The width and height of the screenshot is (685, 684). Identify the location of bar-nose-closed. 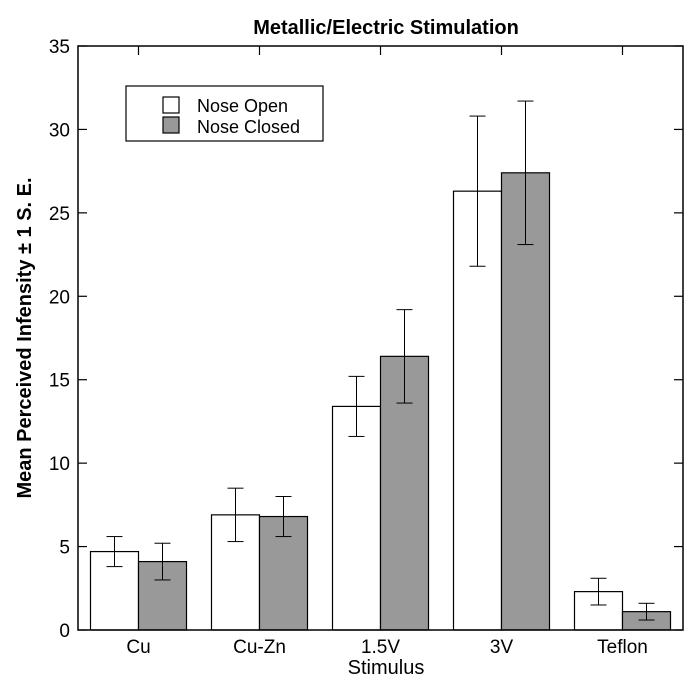
(525, 401).